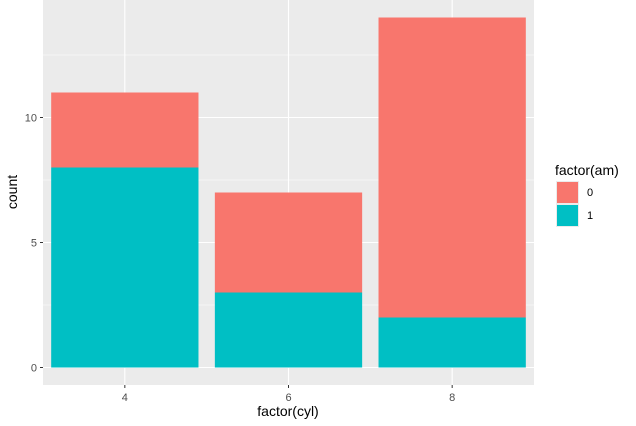  Describe the element at coordinates (590, 216) in the screenshot. I see `legend-label: 1` at that location.